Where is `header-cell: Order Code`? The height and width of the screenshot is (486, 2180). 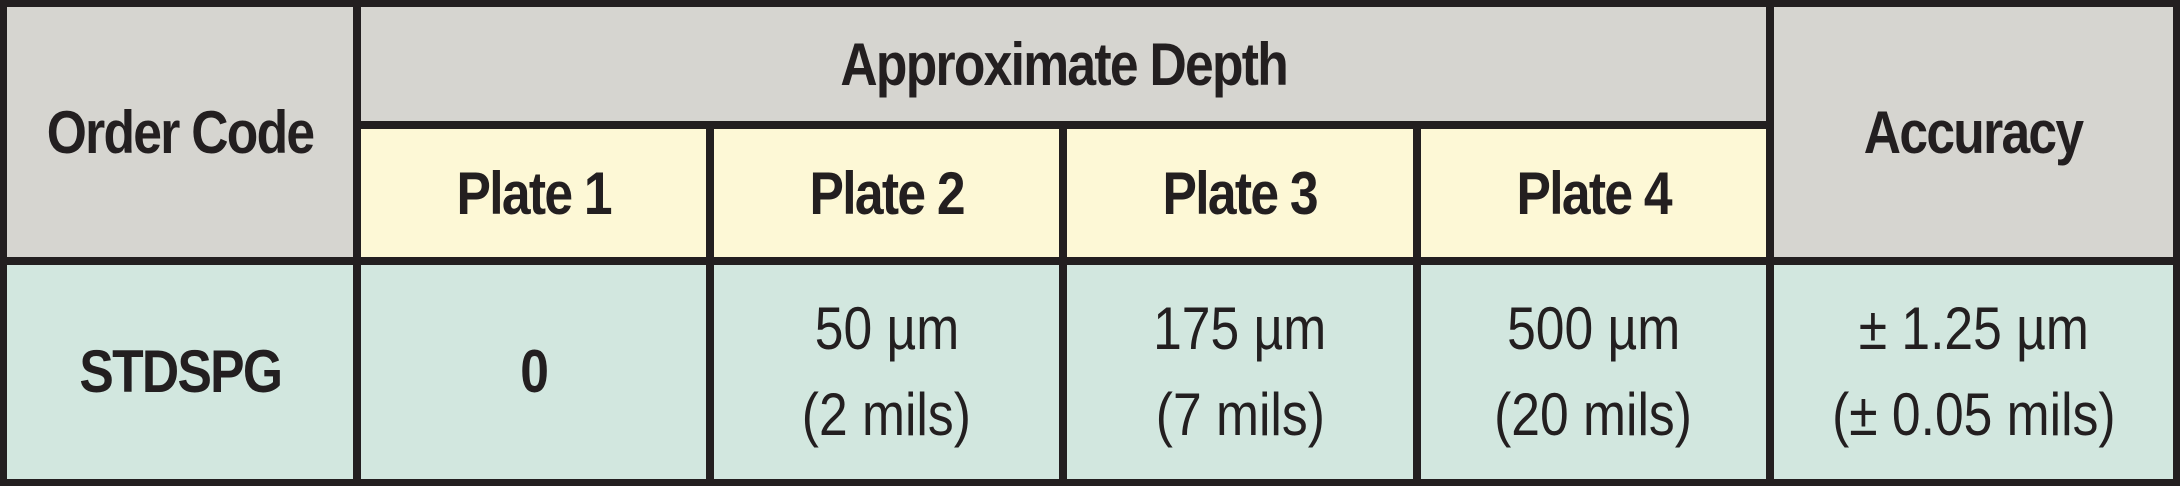 header-cell: Order Code is located at coordinates (180, 132).